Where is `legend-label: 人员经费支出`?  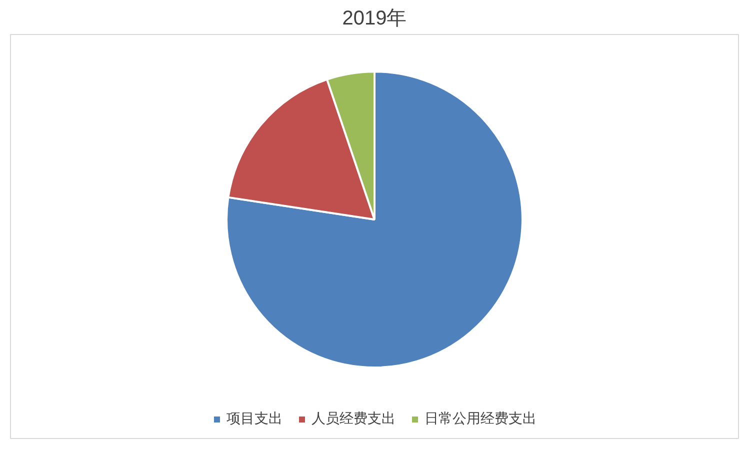
legend-label: 人员经费支出 is located at coordinates (354, 419).